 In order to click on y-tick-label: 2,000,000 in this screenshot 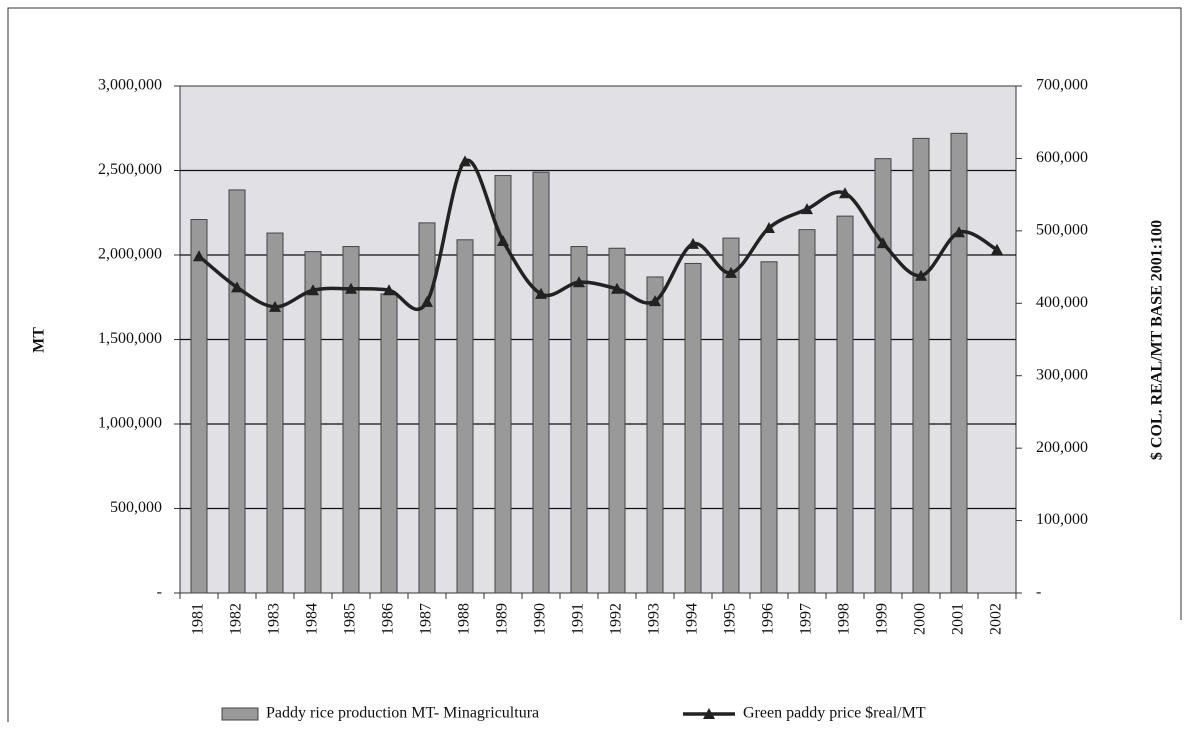, I will do `click(130, 254)`.